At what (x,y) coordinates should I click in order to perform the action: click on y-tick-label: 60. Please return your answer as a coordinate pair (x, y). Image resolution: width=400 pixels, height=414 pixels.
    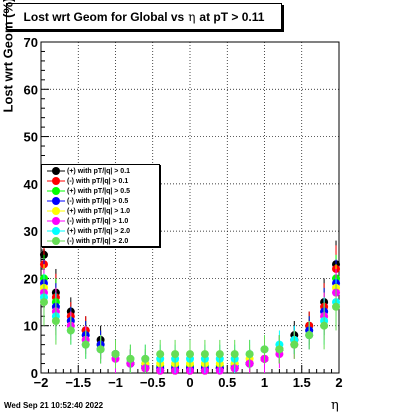
    Looking at the image, I should click on (31, 89).